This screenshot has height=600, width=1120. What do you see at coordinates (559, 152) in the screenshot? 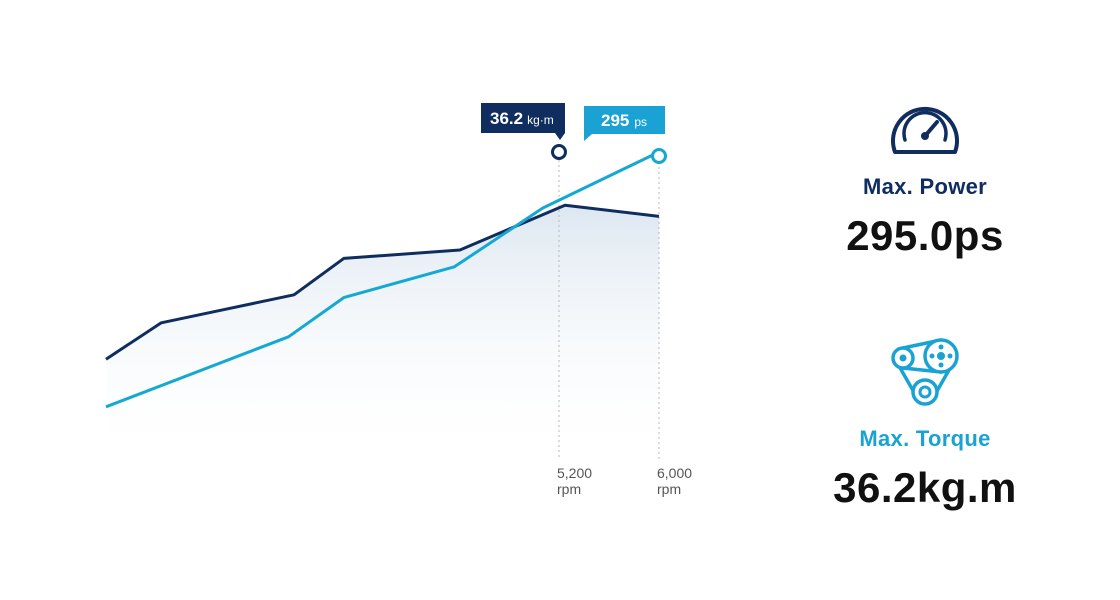
I see `torque-peak-point` at bounding box center [559, 152].